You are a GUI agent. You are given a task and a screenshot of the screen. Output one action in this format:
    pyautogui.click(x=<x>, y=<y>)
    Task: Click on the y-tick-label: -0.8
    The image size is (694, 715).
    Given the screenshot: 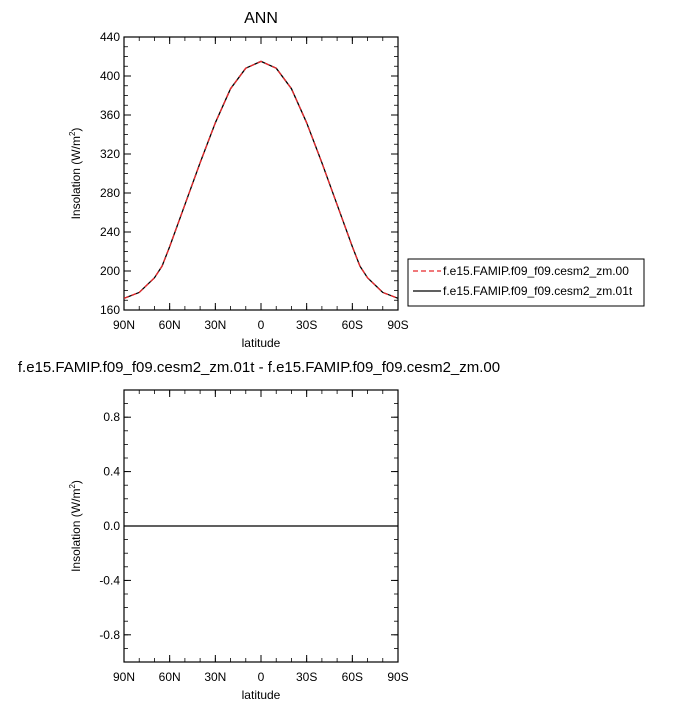 What is the action you would take?
    pyautogui.click(x=109, y=635)
    